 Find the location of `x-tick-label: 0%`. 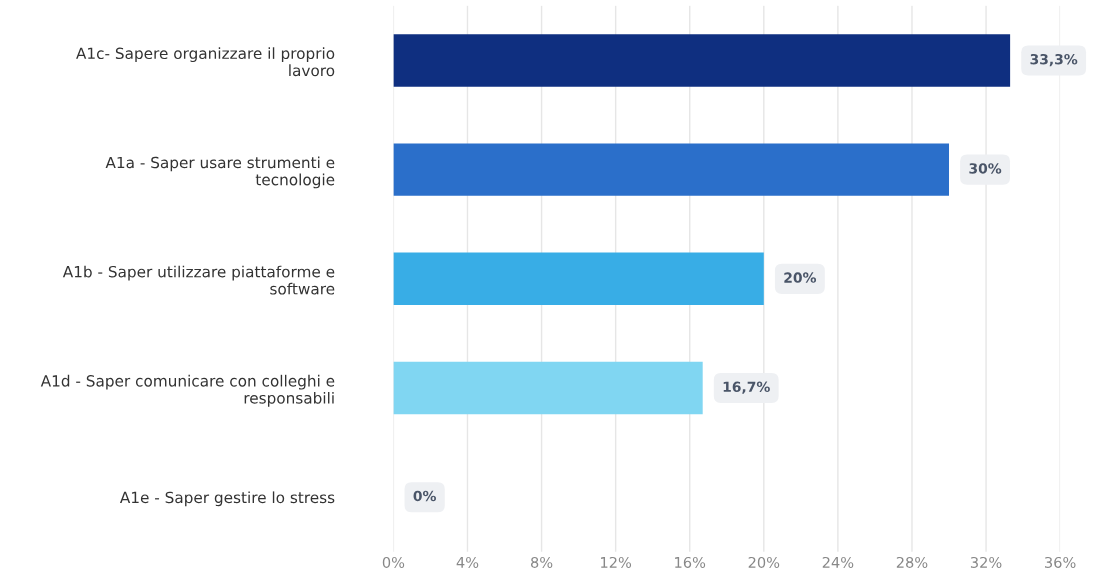

x-tick-label: 0% is located at coordinates (393, 562).